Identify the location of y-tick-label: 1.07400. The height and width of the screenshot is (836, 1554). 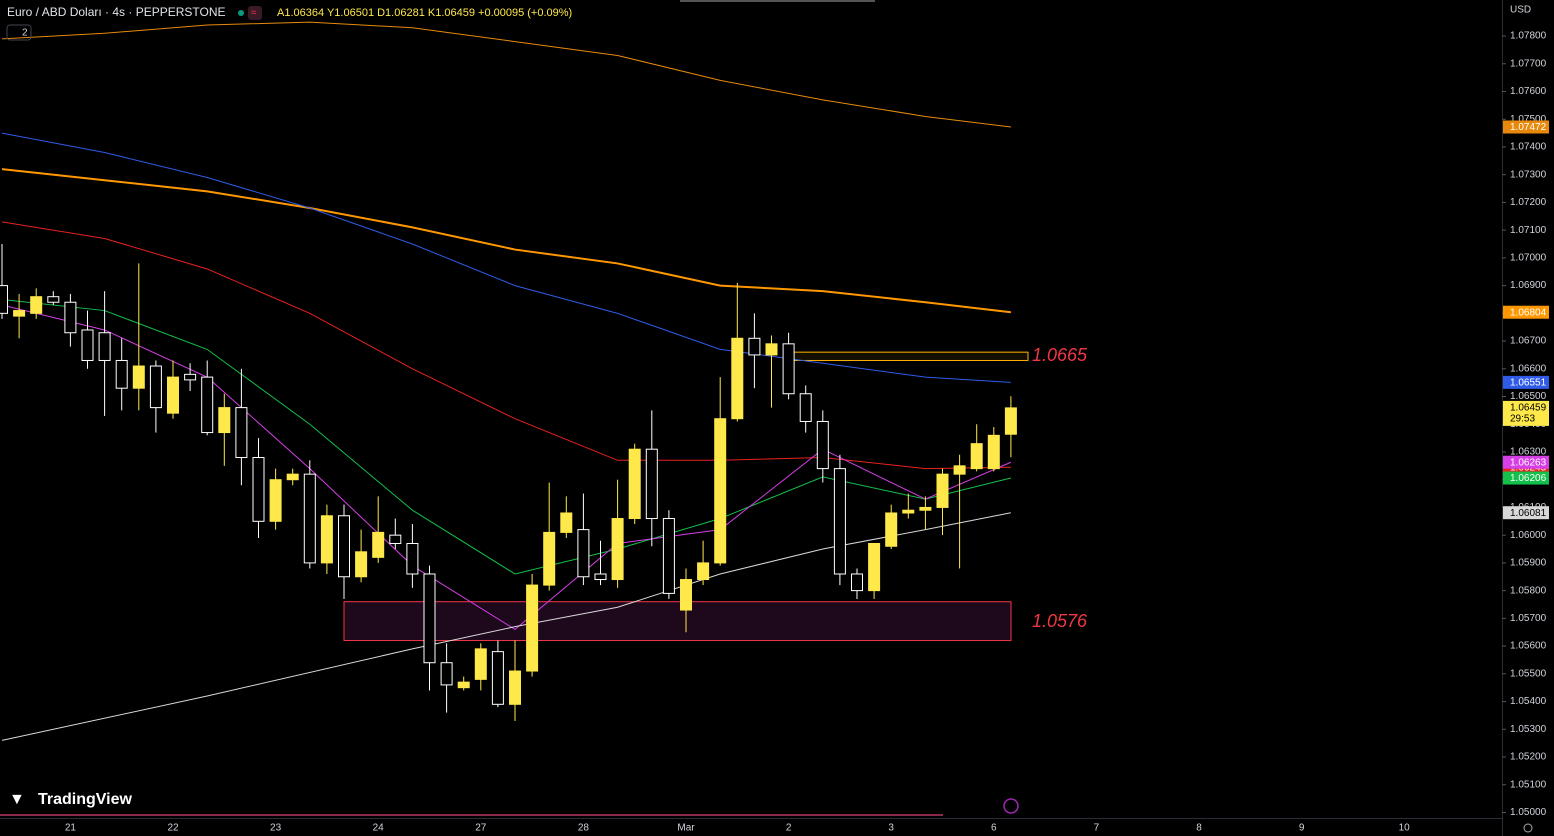
(1528, 147).